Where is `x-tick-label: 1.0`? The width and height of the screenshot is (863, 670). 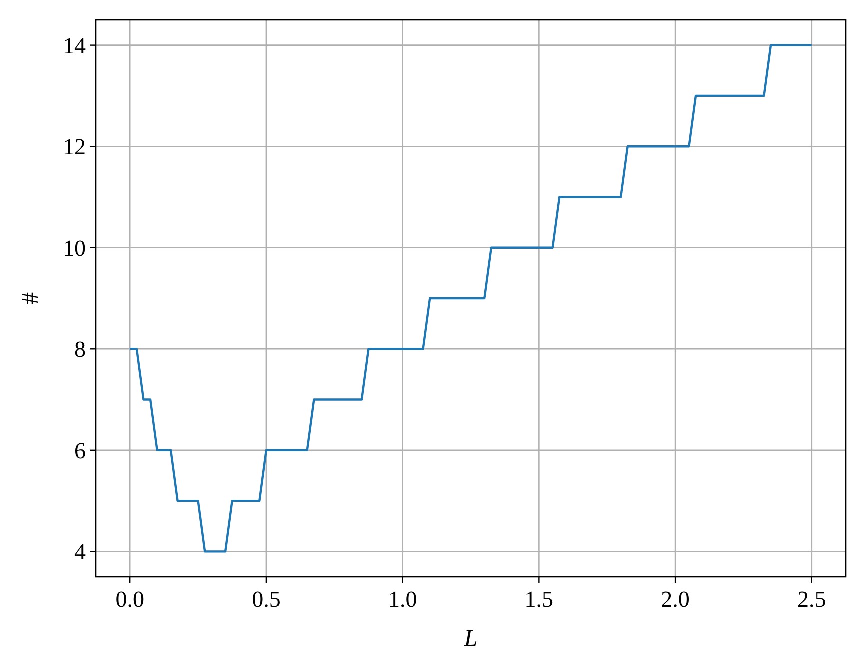 x-tick-label: 1.0 is located at coordinates (403, 599).